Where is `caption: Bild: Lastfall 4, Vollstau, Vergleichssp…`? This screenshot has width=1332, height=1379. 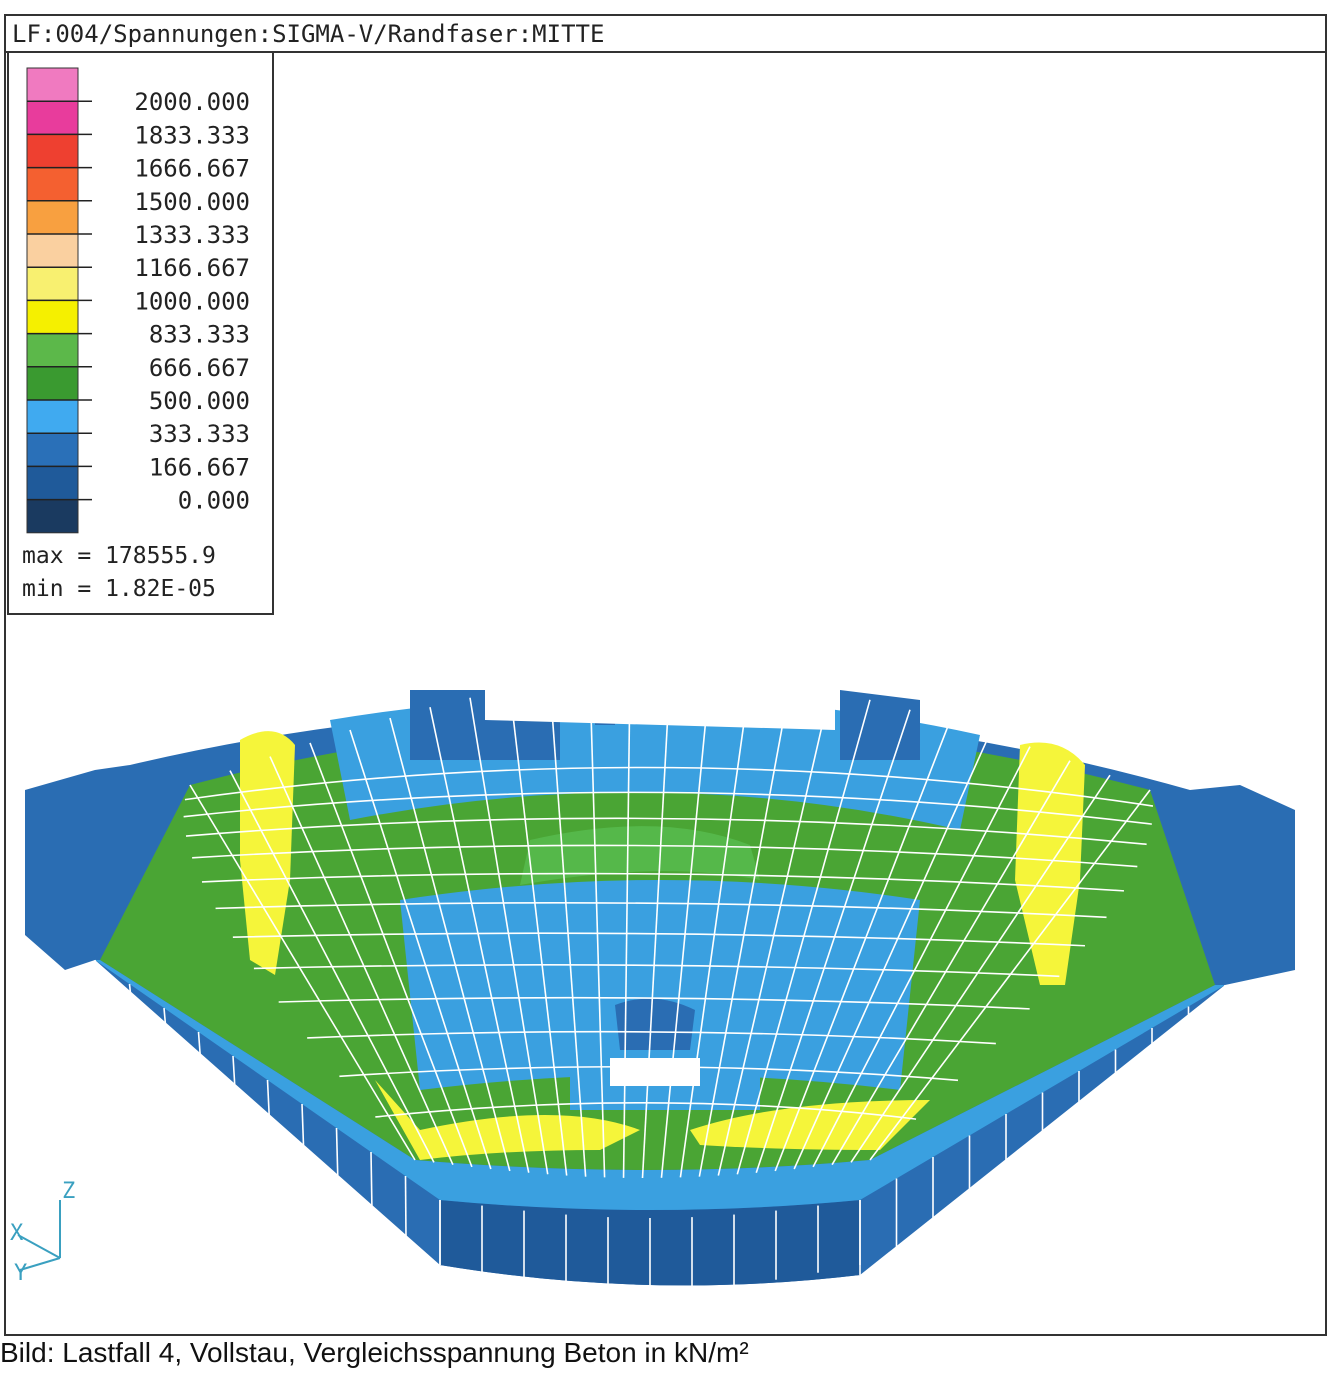 caption: Bild: Lastfall 4, Vollstau, Vergleichssp… is located at coordinates (374, 1352).